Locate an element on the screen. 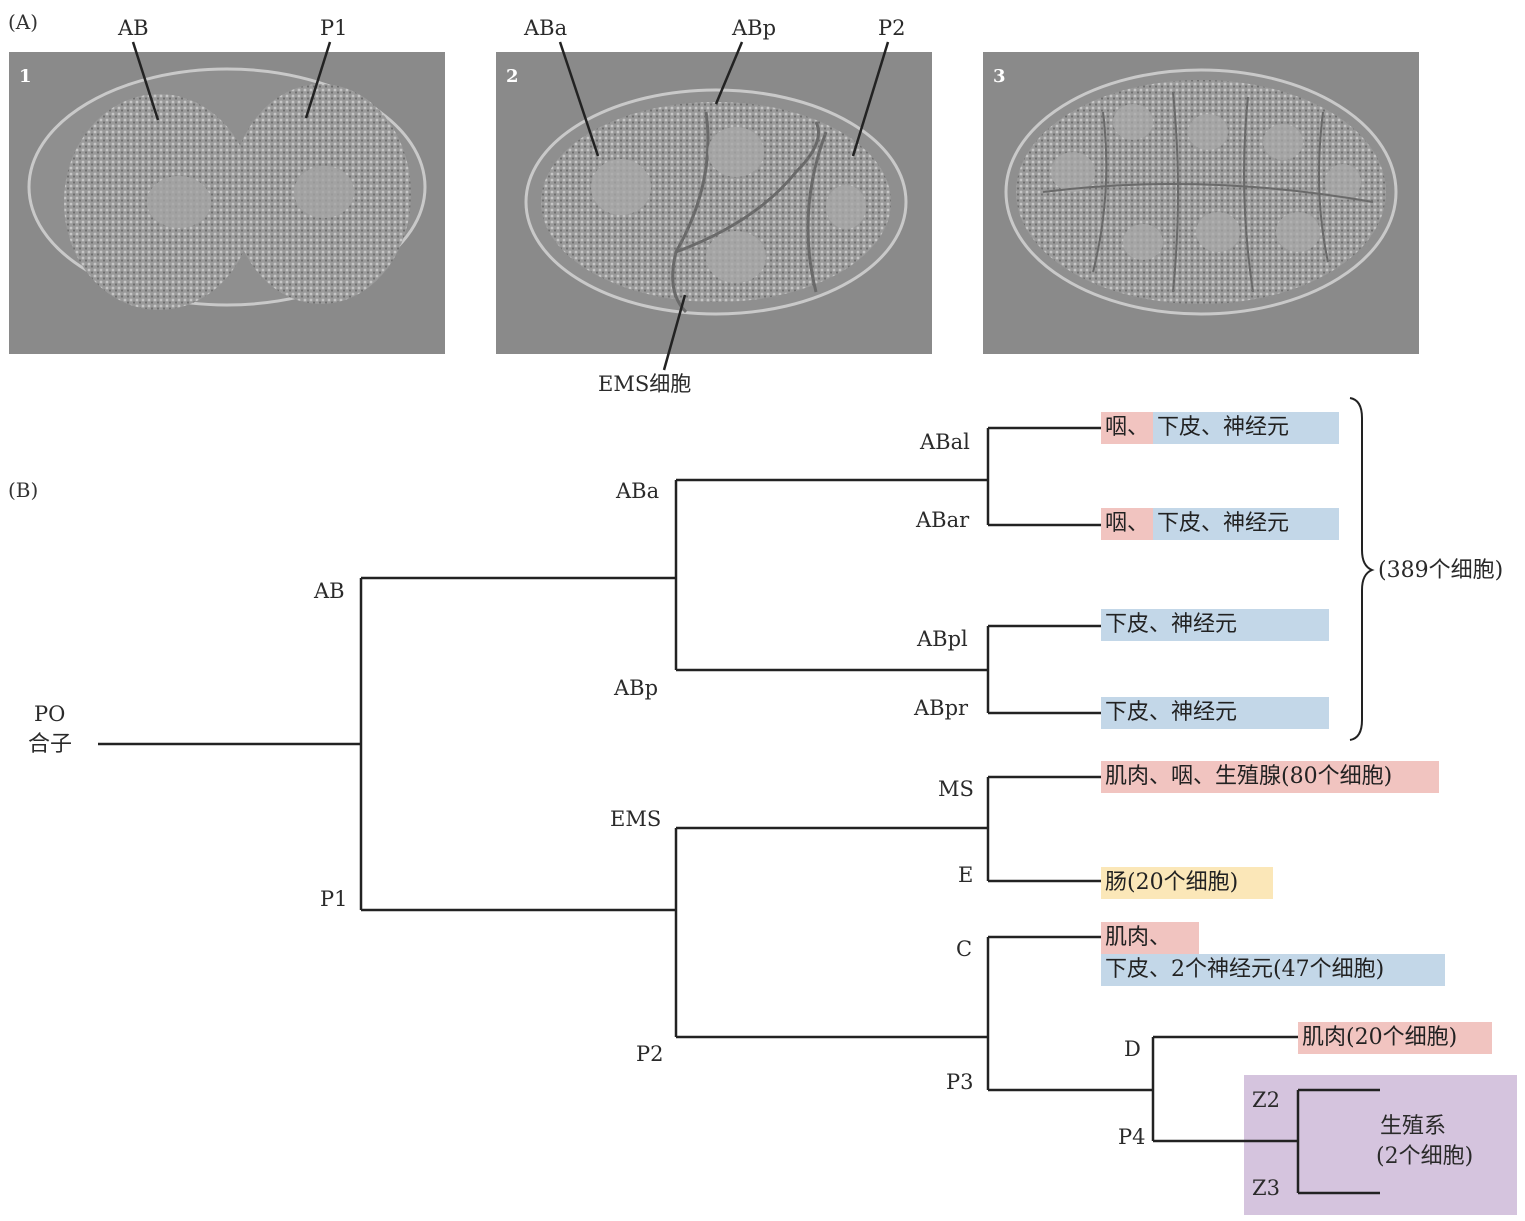 The width and height of the screenshot is (1525, 1221). fate-c-ectoderm: 下皮、2个神经元(47个细胞) is located at coordinates (1273, 970).